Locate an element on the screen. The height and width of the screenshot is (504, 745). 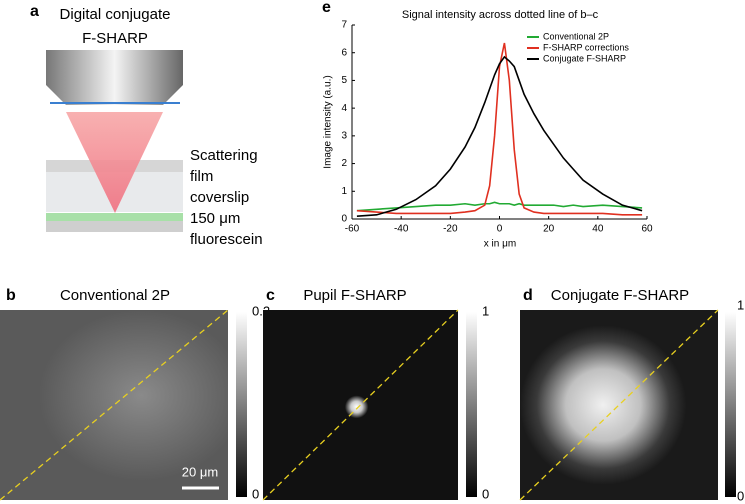
x-tick-label: -60 is located at coordinates (352, 229).